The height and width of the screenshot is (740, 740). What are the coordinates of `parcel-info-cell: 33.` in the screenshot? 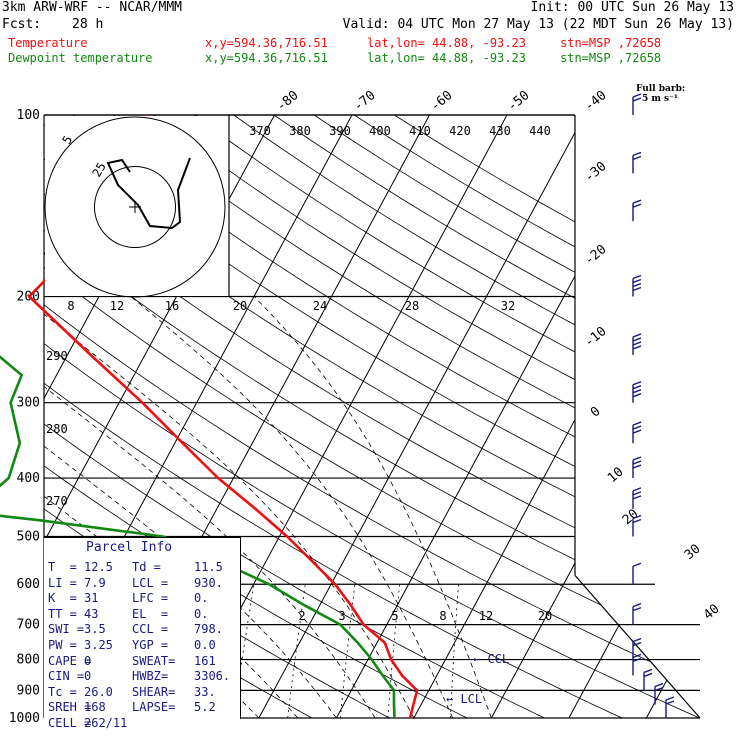 It's located at (205, 691).